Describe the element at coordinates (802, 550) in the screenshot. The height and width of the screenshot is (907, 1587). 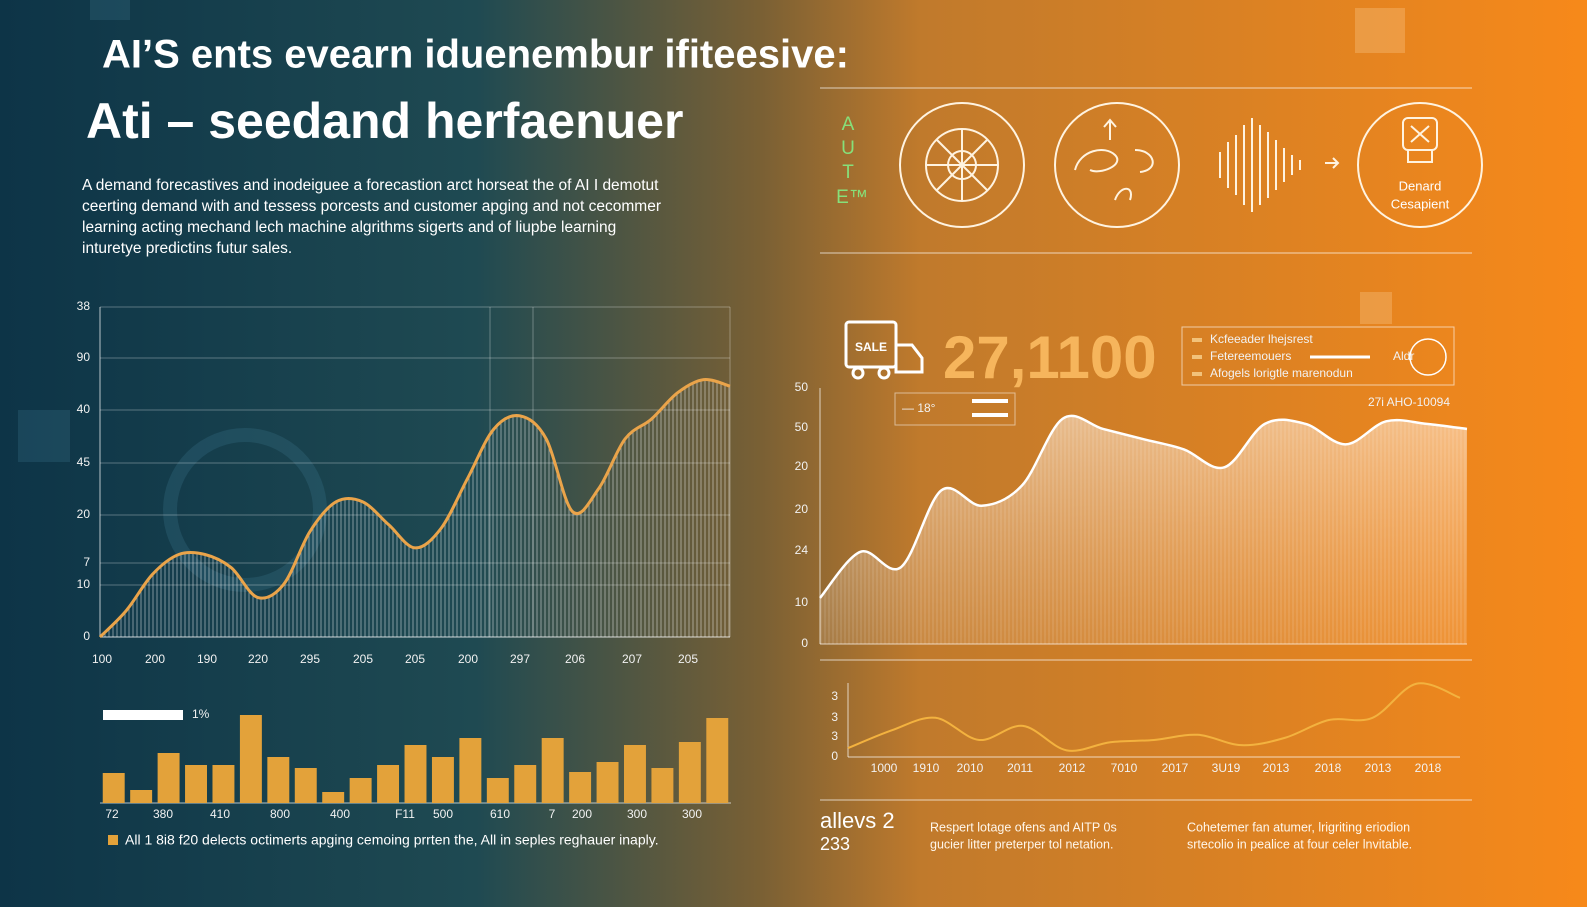
I see `y-tick-label: 24` at that location.